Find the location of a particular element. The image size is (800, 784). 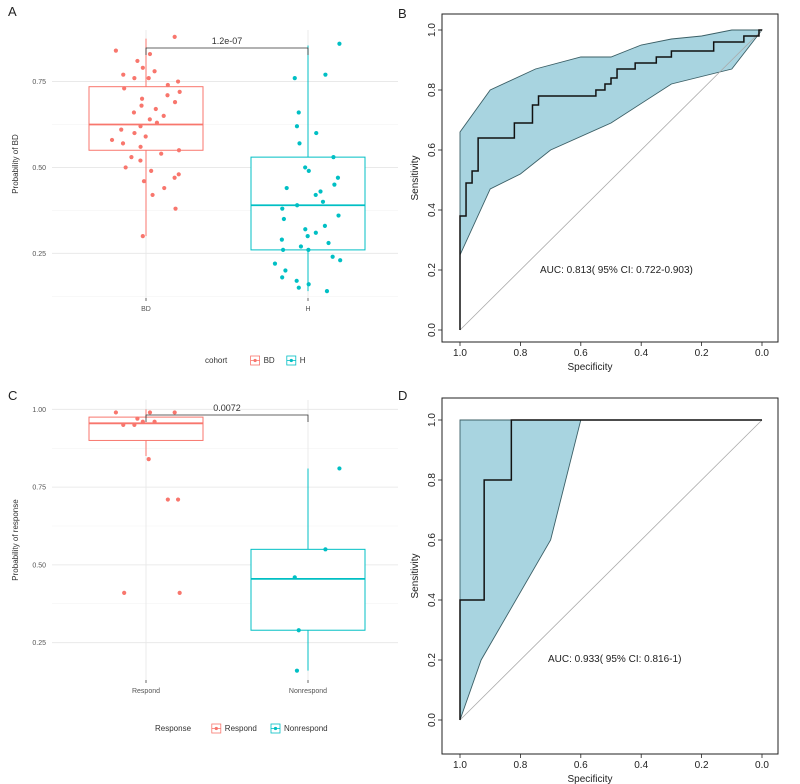

panel-a-x-tick-label: H is located at coordinates (307, 309).